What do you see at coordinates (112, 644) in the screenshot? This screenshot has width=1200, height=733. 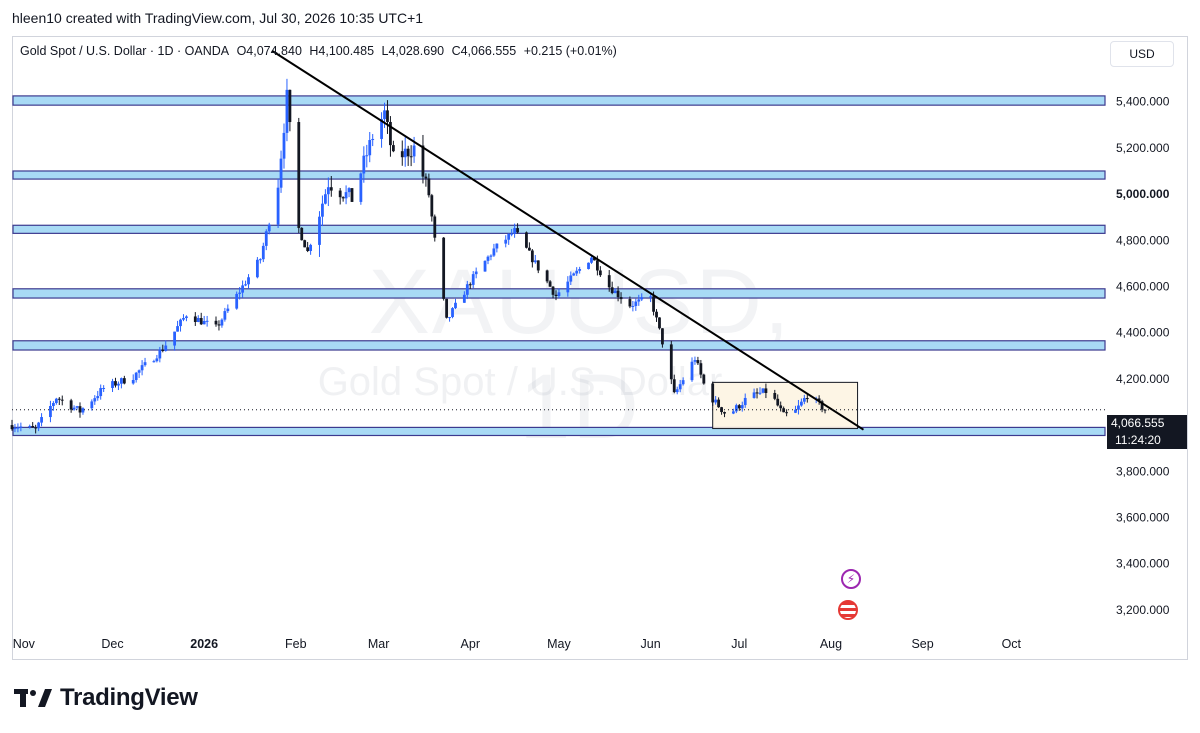 I see `x-axis-tick-label: Dec` at bounding box center [112, 644].